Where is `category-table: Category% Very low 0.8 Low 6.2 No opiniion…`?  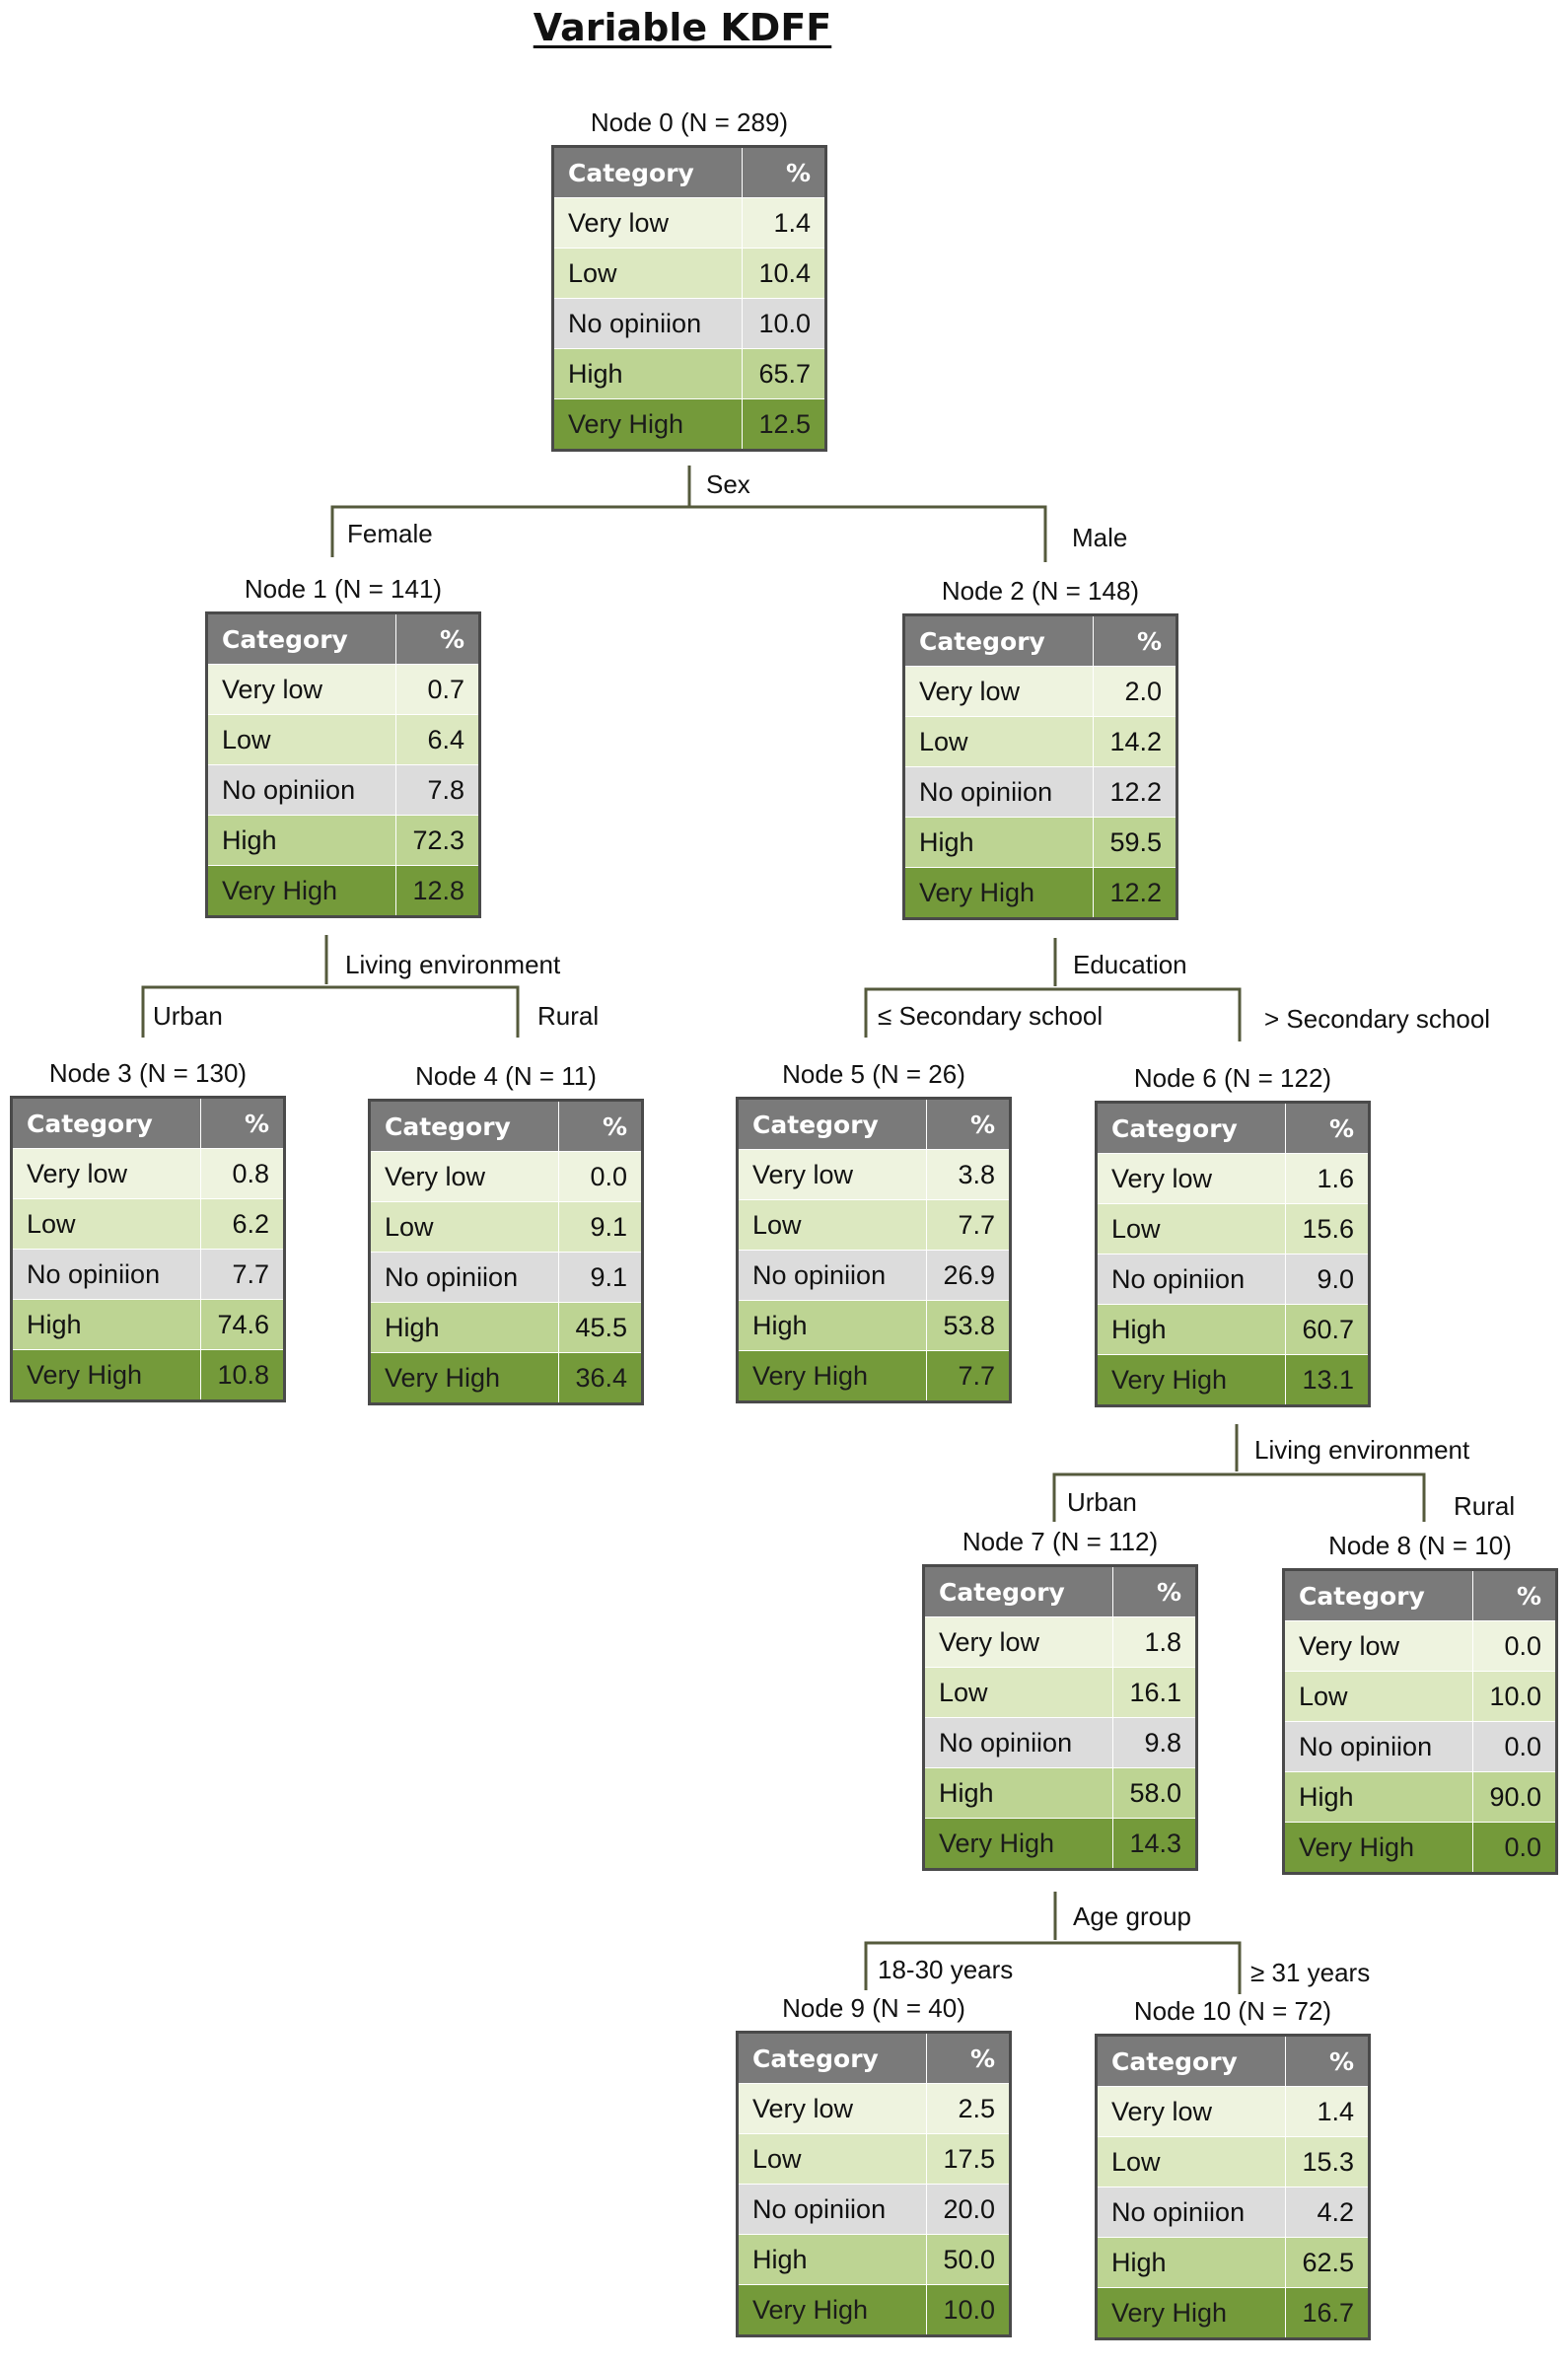 category-table: Category% Very low 0.8 Low 6.2 No opiniion… is located at coordinates (148, 1249).